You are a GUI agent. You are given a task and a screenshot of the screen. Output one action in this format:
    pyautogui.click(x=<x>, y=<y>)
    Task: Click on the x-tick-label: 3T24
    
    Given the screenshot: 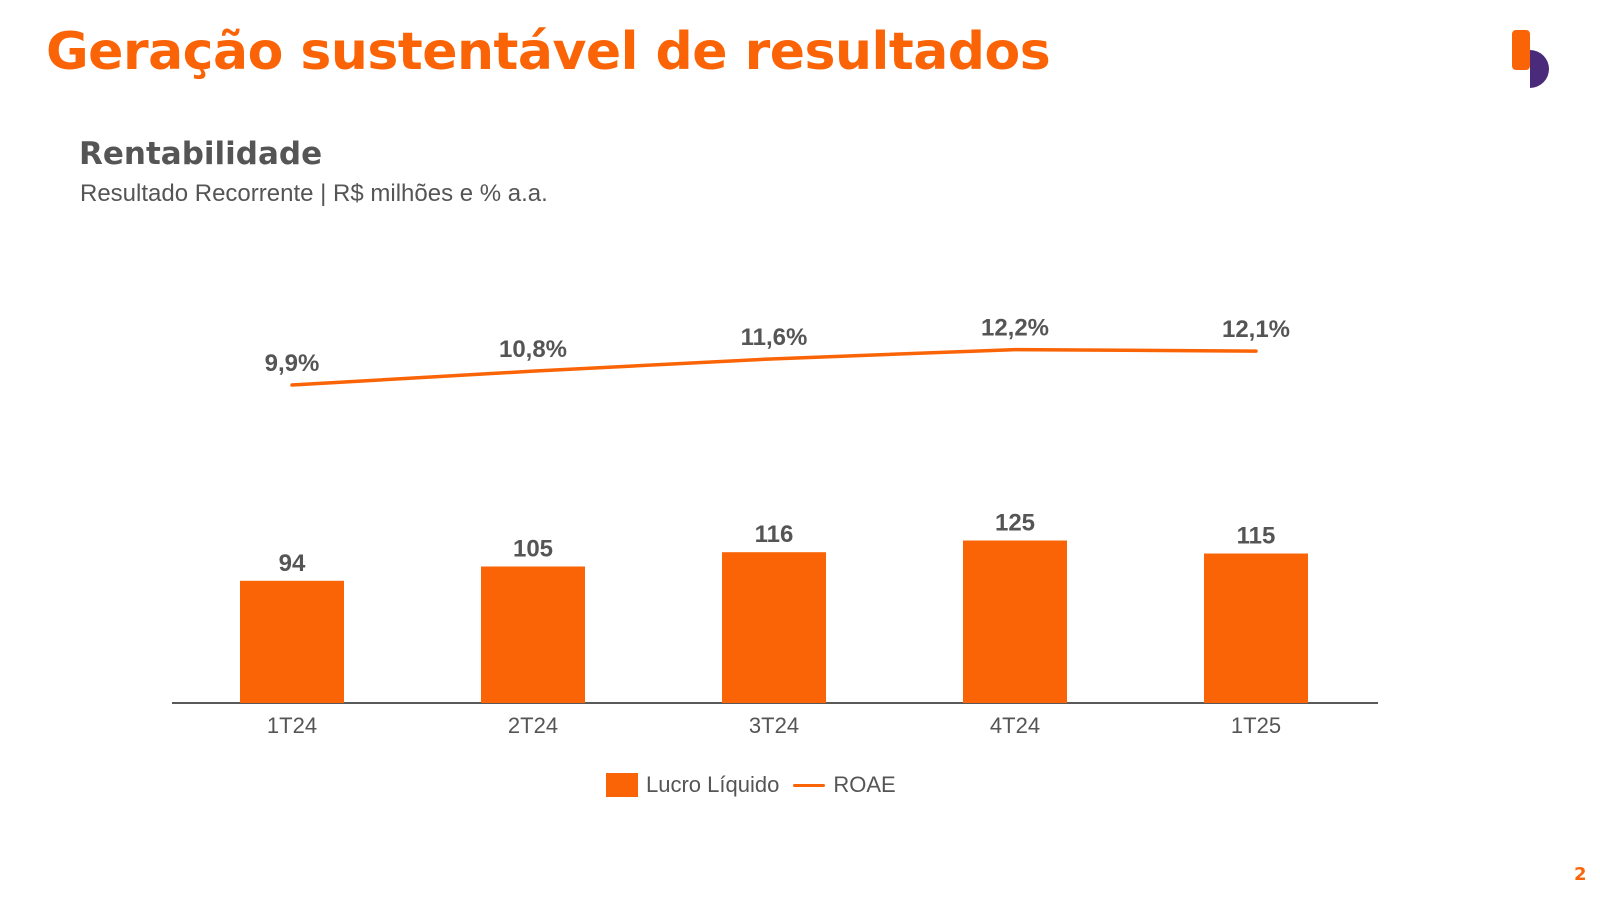 What is the action you would take?
    pyautogui.click(x=774, y=725)
    